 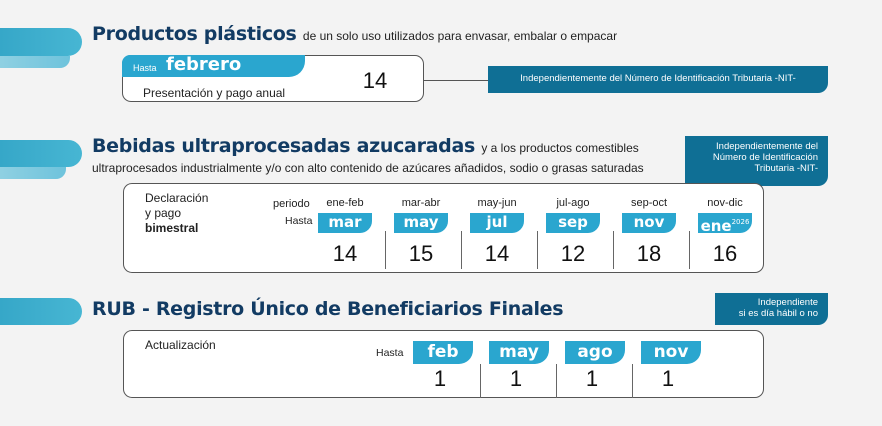 What do you see at coordinates (163, 213) in the screenshot?
I see `left-line: y pago` at bounding box center [163, 213].